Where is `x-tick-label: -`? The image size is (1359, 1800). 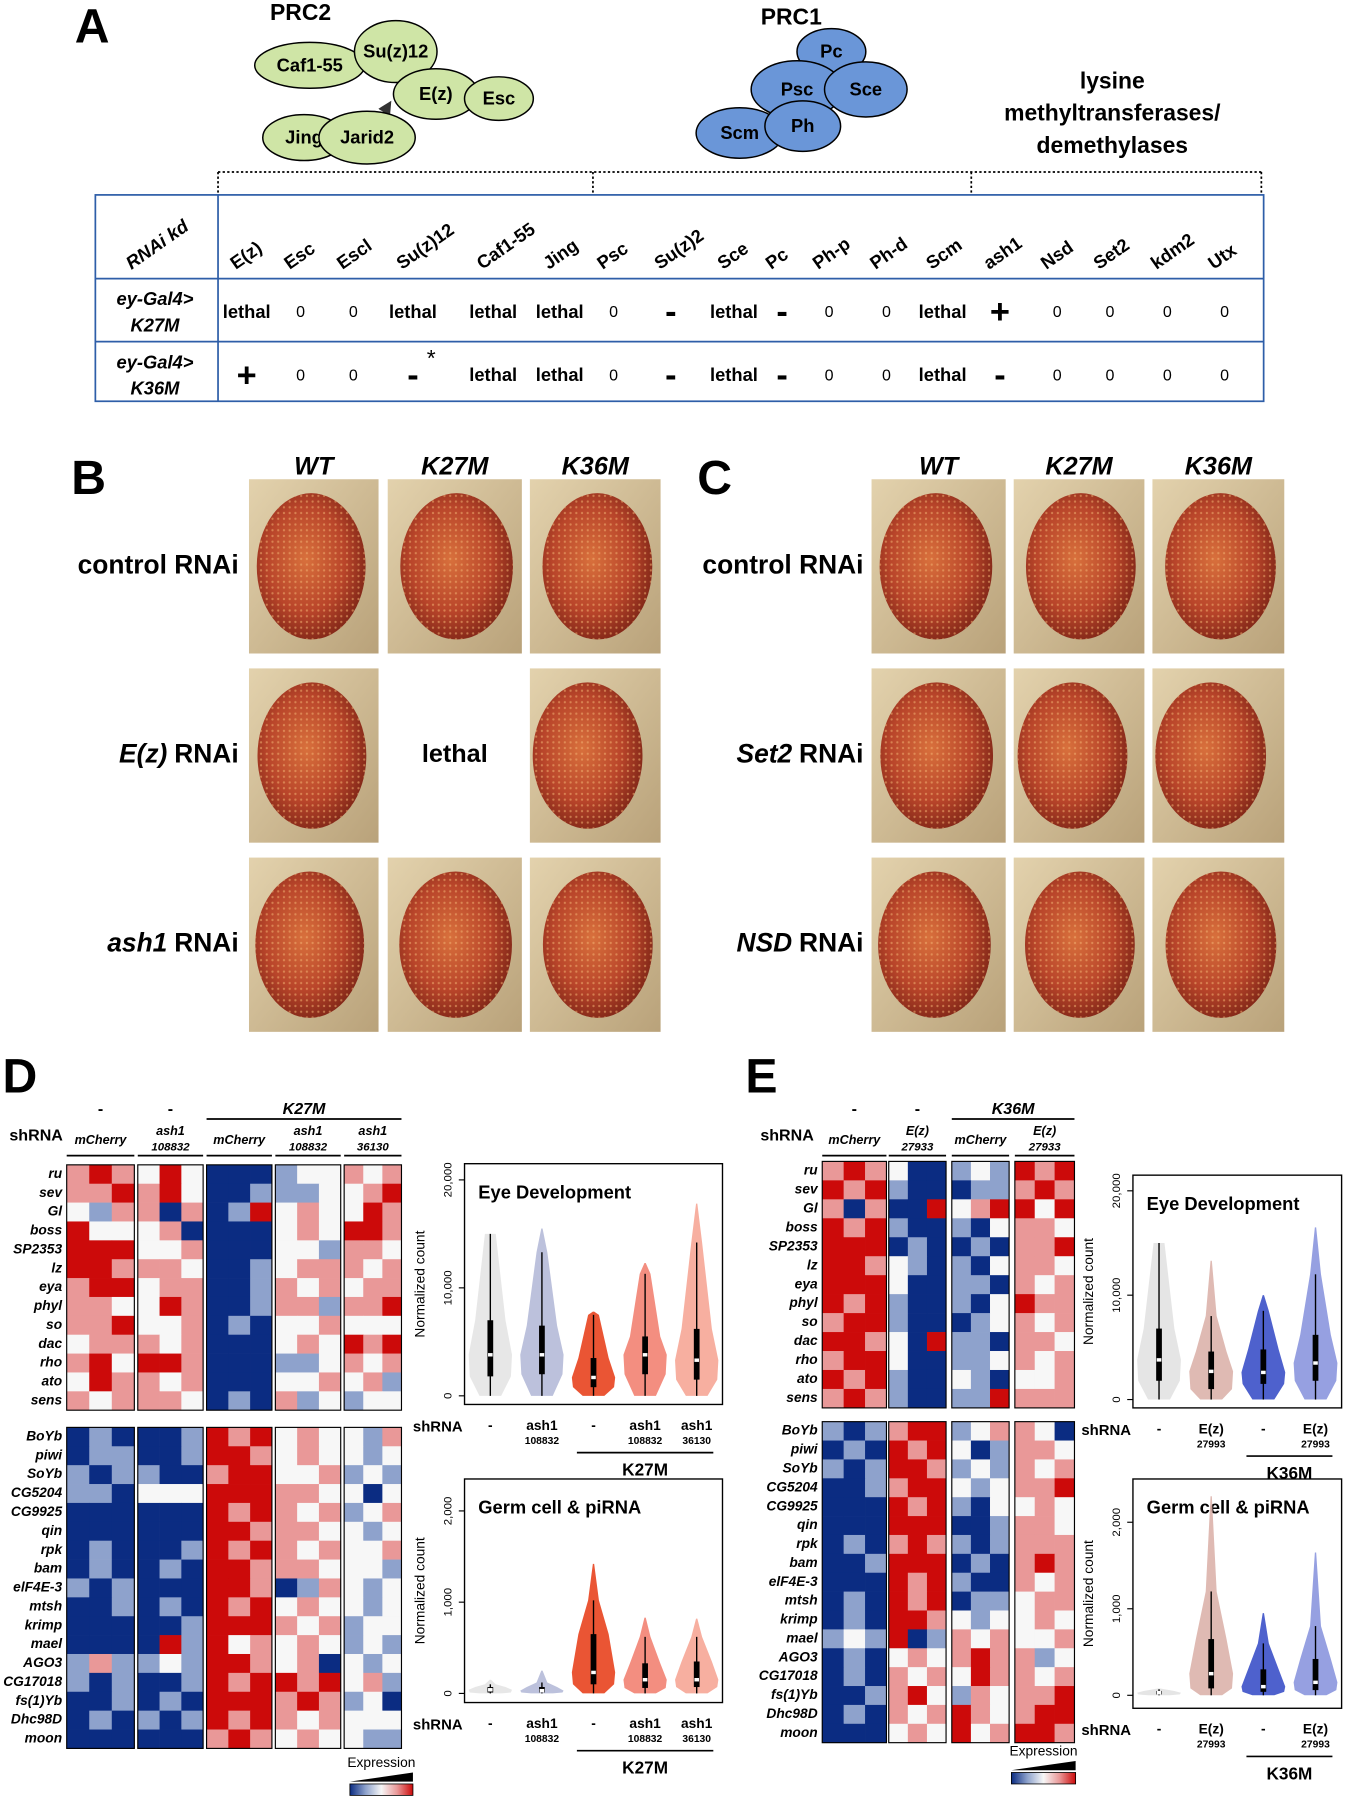 x-tick-label: - is located at coordinates (1159, 1729).